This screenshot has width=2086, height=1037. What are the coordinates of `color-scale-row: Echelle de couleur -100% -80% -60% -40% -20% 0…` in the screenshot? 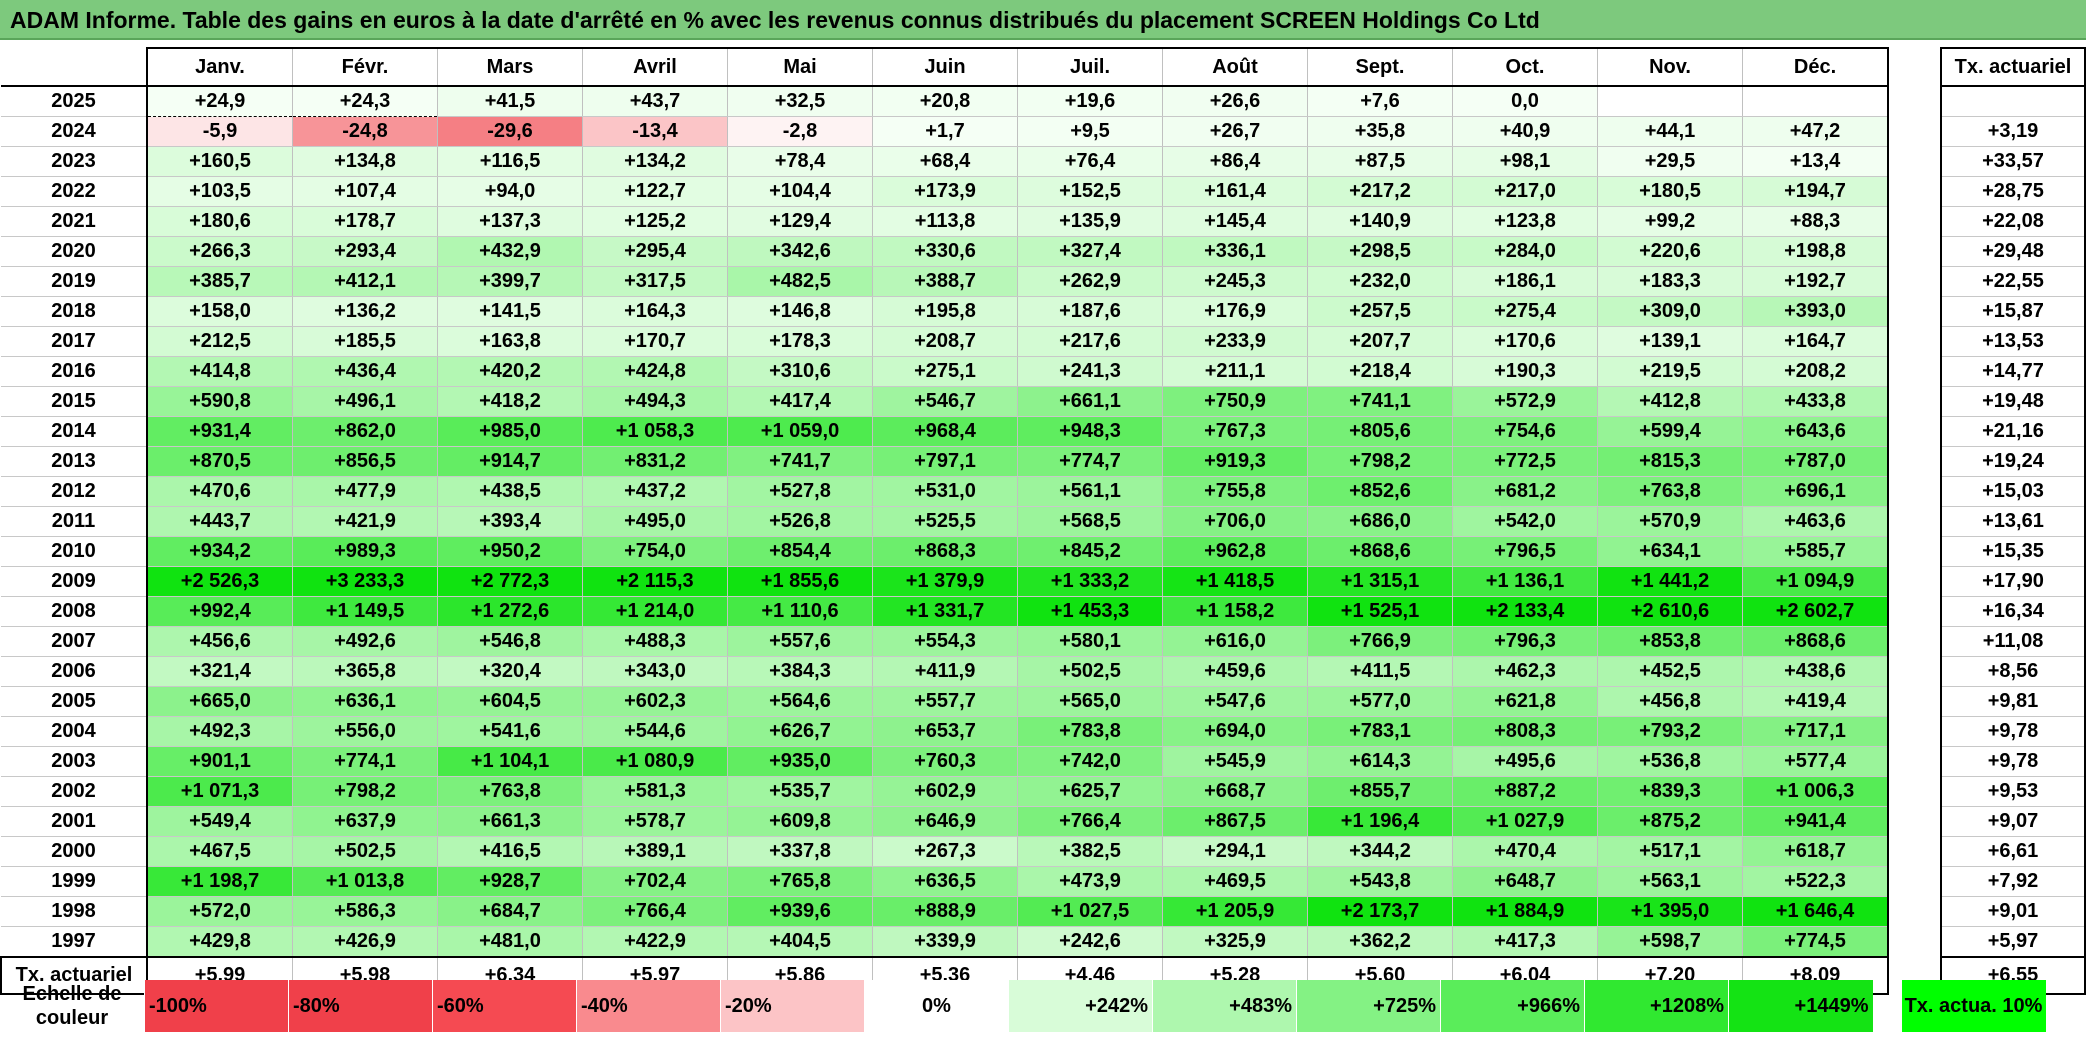 It's located at (1023, 1006).